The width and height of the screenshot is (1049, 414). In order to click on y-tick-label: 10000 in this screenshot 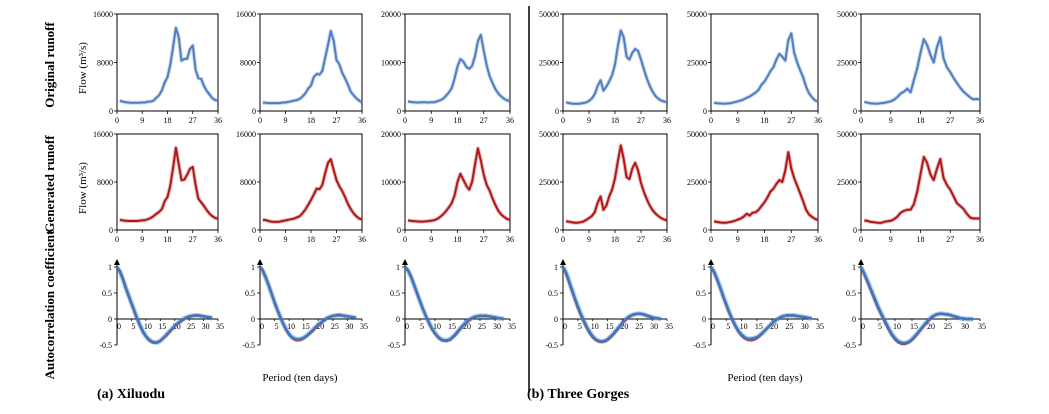, I will do `click(391, 182)`.